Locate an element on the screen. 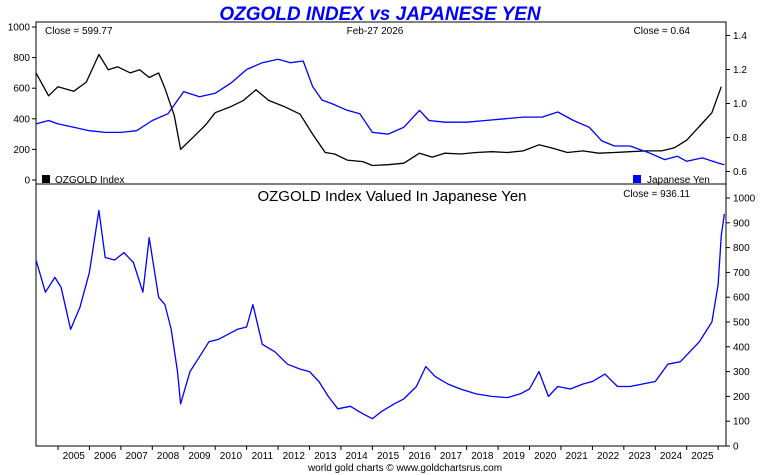 Image resolution: width=760 pixels, height=475 pixels. y-tick-label-bottom: 600 is located at coordinates (741, 298).